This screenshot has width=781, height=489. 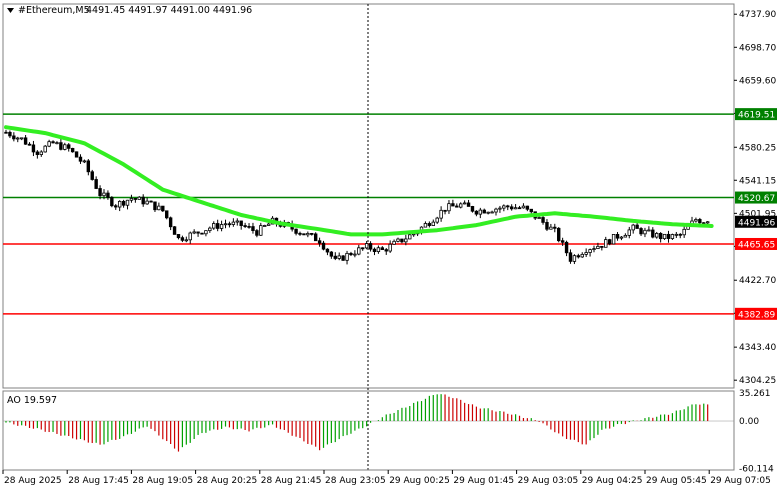 What do you see at coordinates (757, 81) in the screenshot?
I see `price-tick-label: 4659.60` at bounding box center [757, 81].